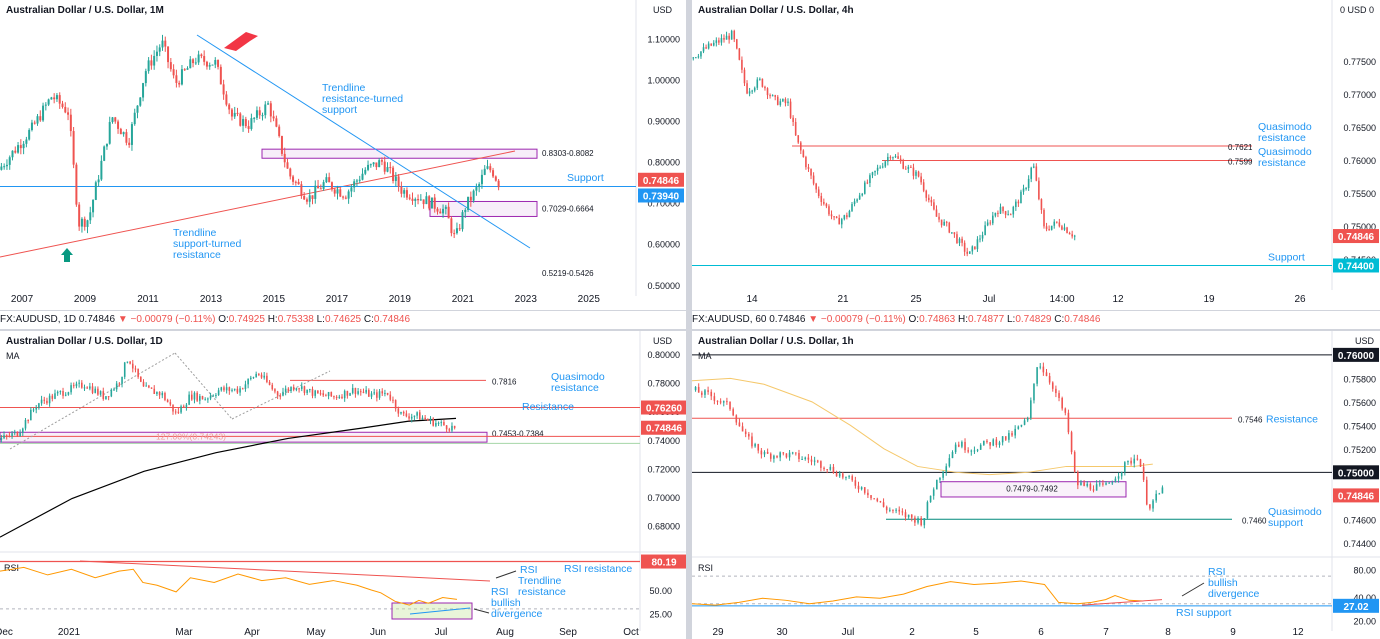  Describe the element at coordinates (1106, 632) in the screenshot. I see `x-tick-label: 7` at that location.